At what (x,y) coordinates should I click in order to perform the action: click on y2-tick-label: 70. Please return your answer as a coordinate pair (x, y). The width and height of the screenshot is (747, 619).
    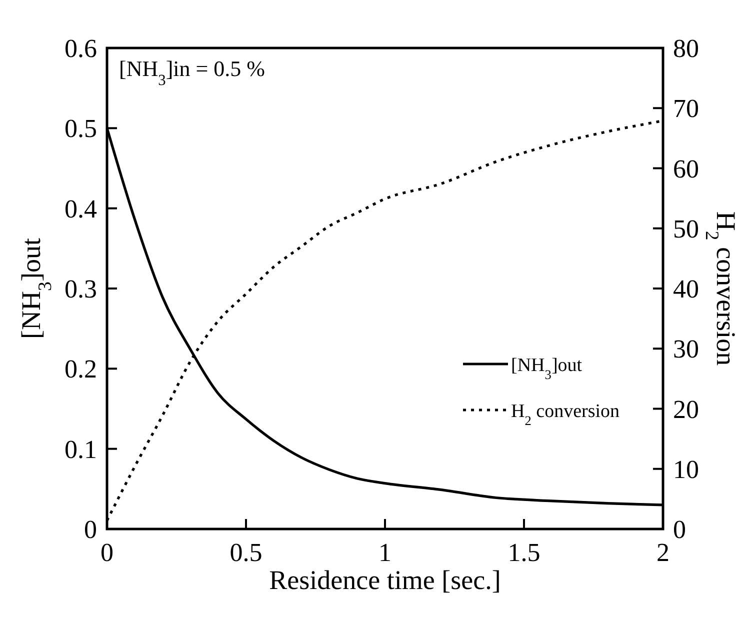
    Looking at the image, I should click on (686, 109).